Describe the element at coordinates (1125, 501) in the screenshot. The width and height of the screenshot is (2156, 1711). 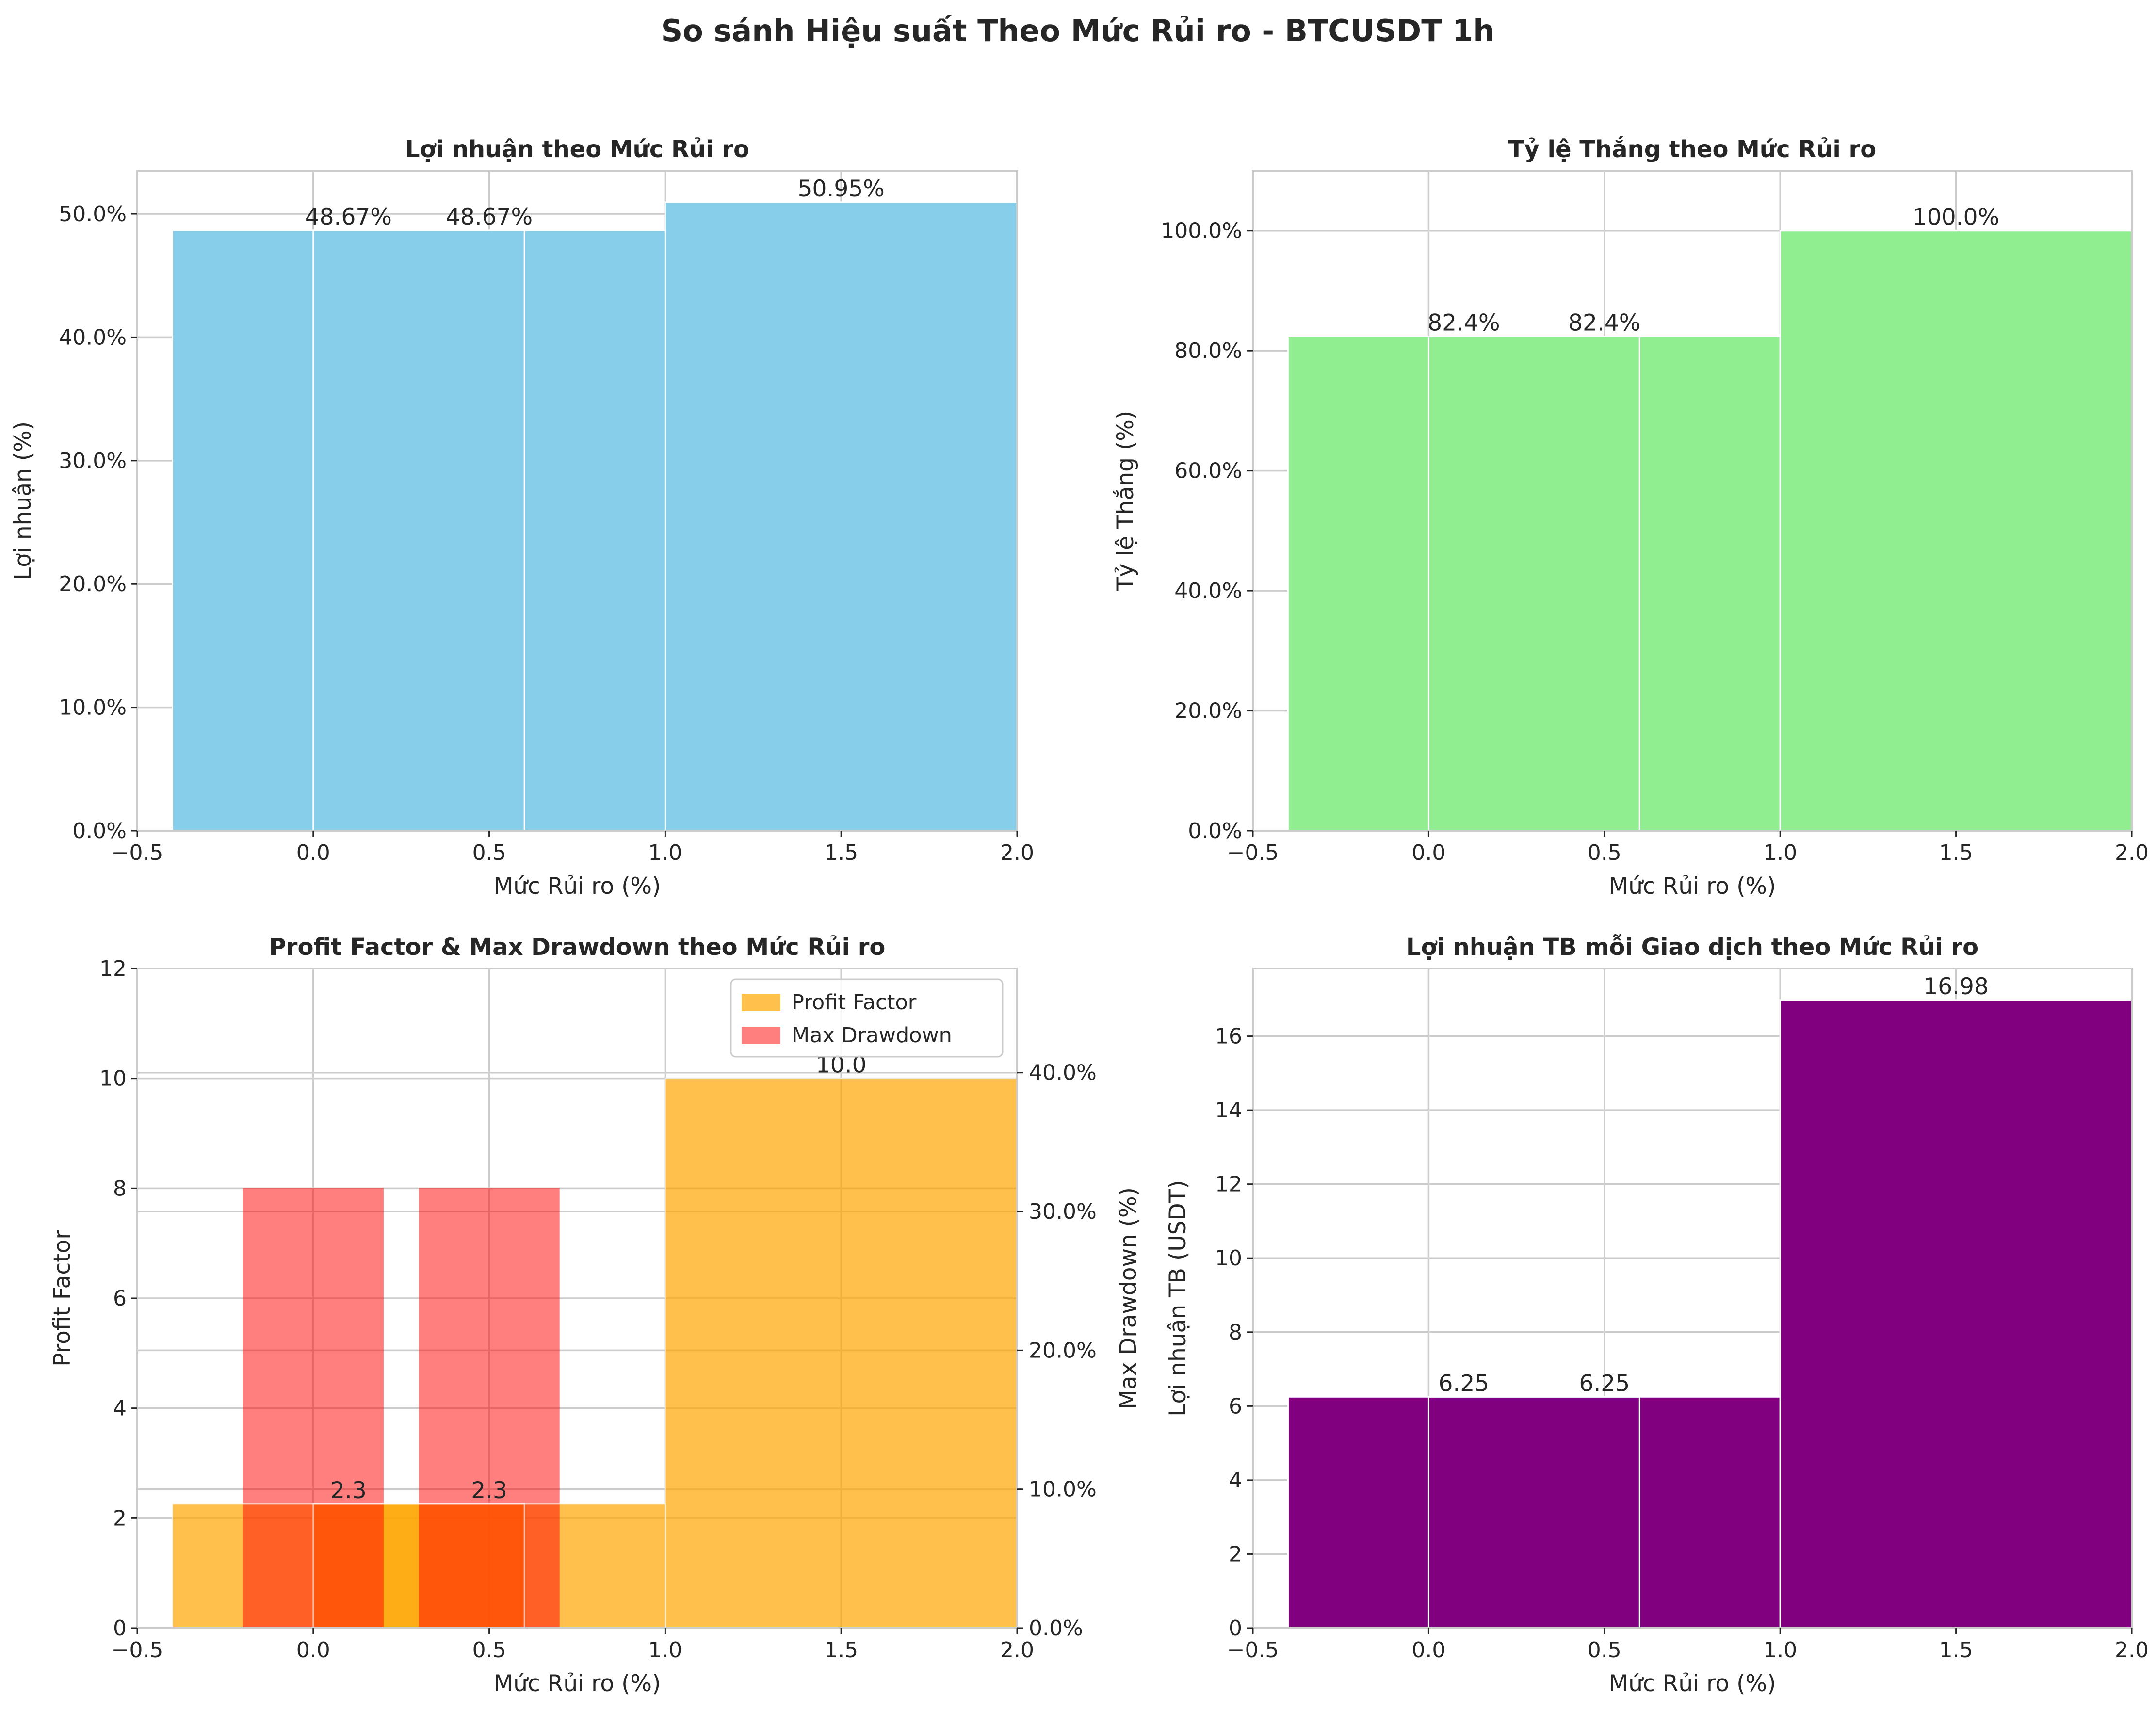
I see `y-axis-label: Tỷ lệ Thắng (%)` at that location.